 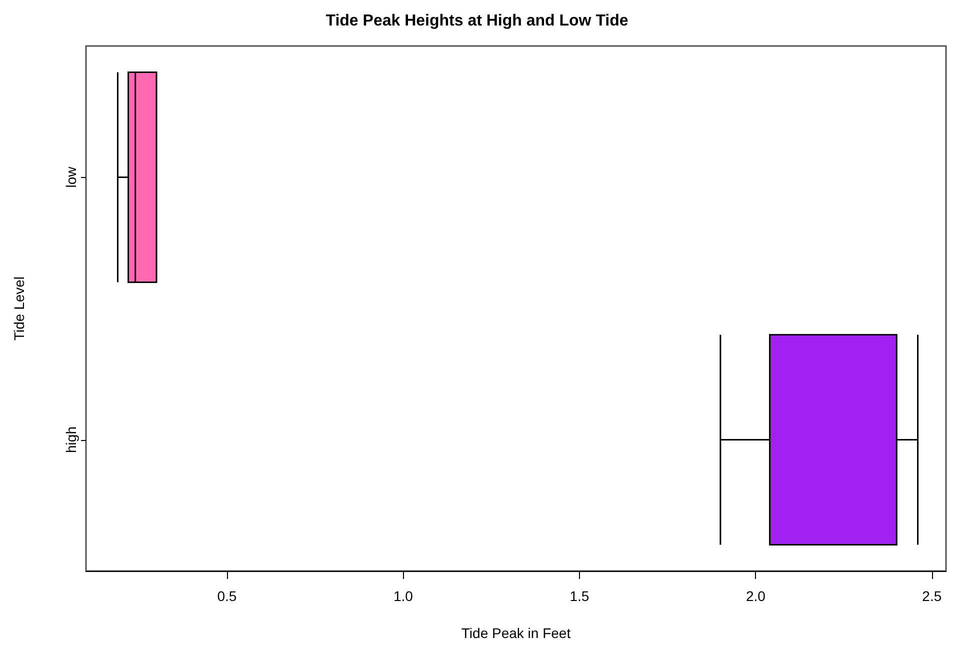 What do you see at coordinates (403, 596) in the screenshot?
I see `x-tick-label: 1.0` at bounding box center [403, 596].